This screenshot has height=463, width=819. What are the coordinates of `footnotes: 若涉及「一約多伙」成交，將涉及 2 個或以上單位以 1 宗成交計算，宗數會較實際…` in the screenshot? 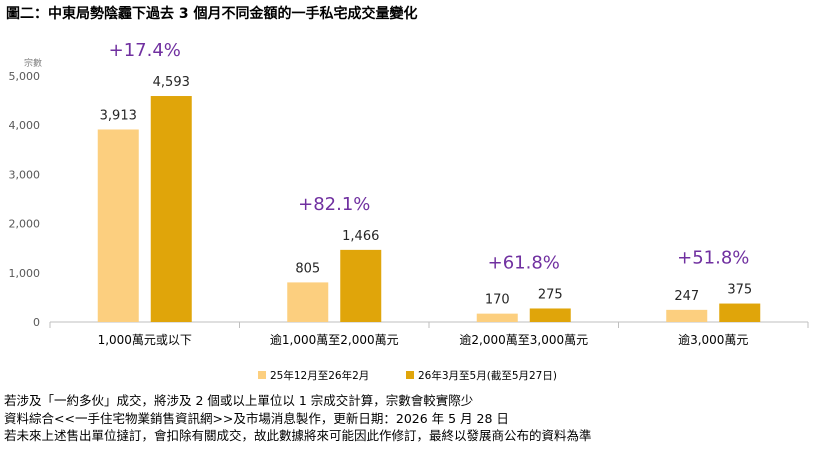 It's located at (298, 418).